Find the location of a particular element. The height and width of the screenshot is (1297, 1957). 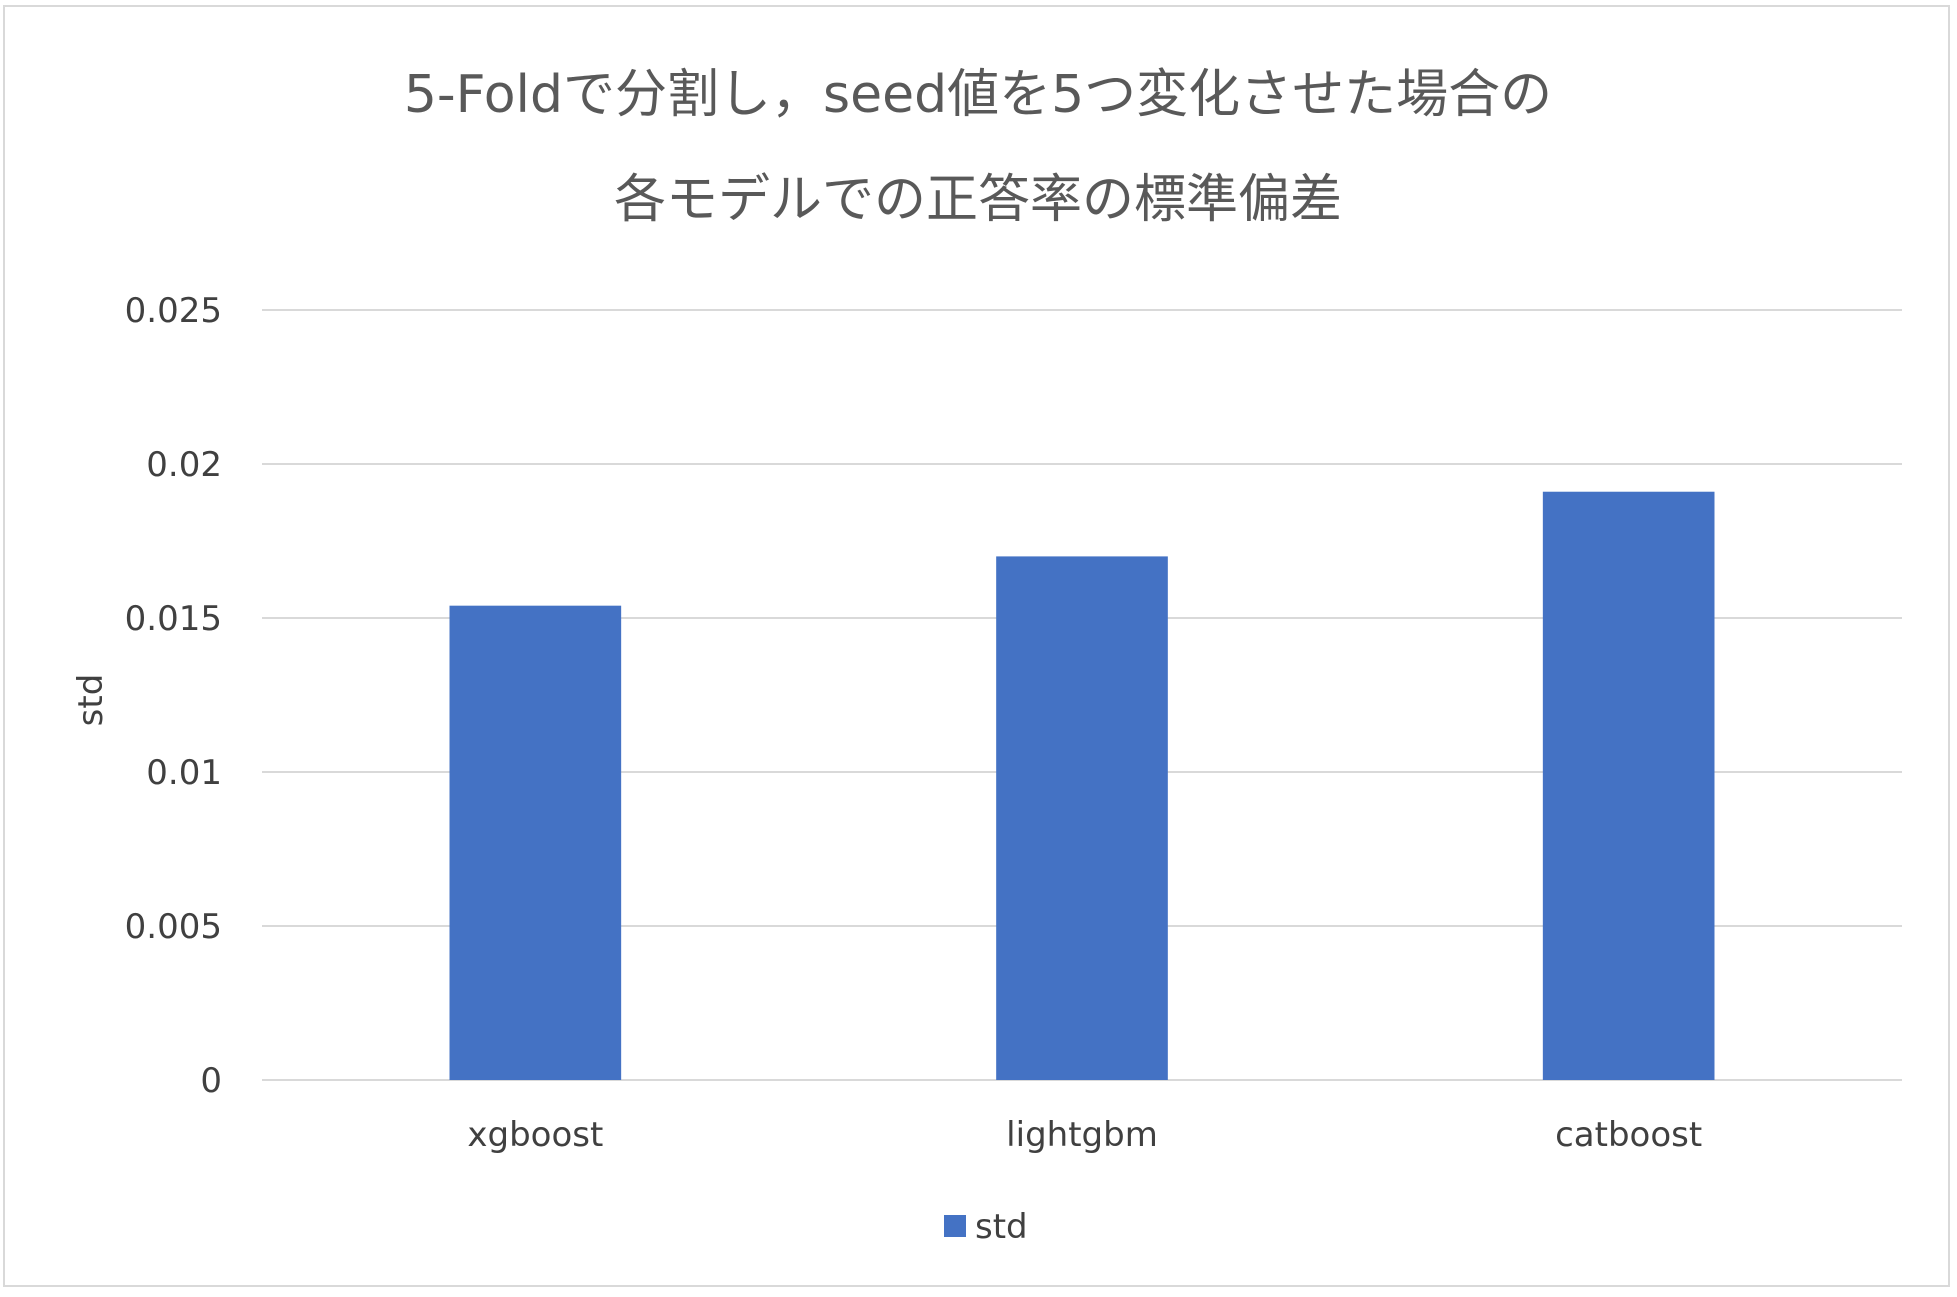

y-tick-label: 0.02 is located at coordinates (184, 465).